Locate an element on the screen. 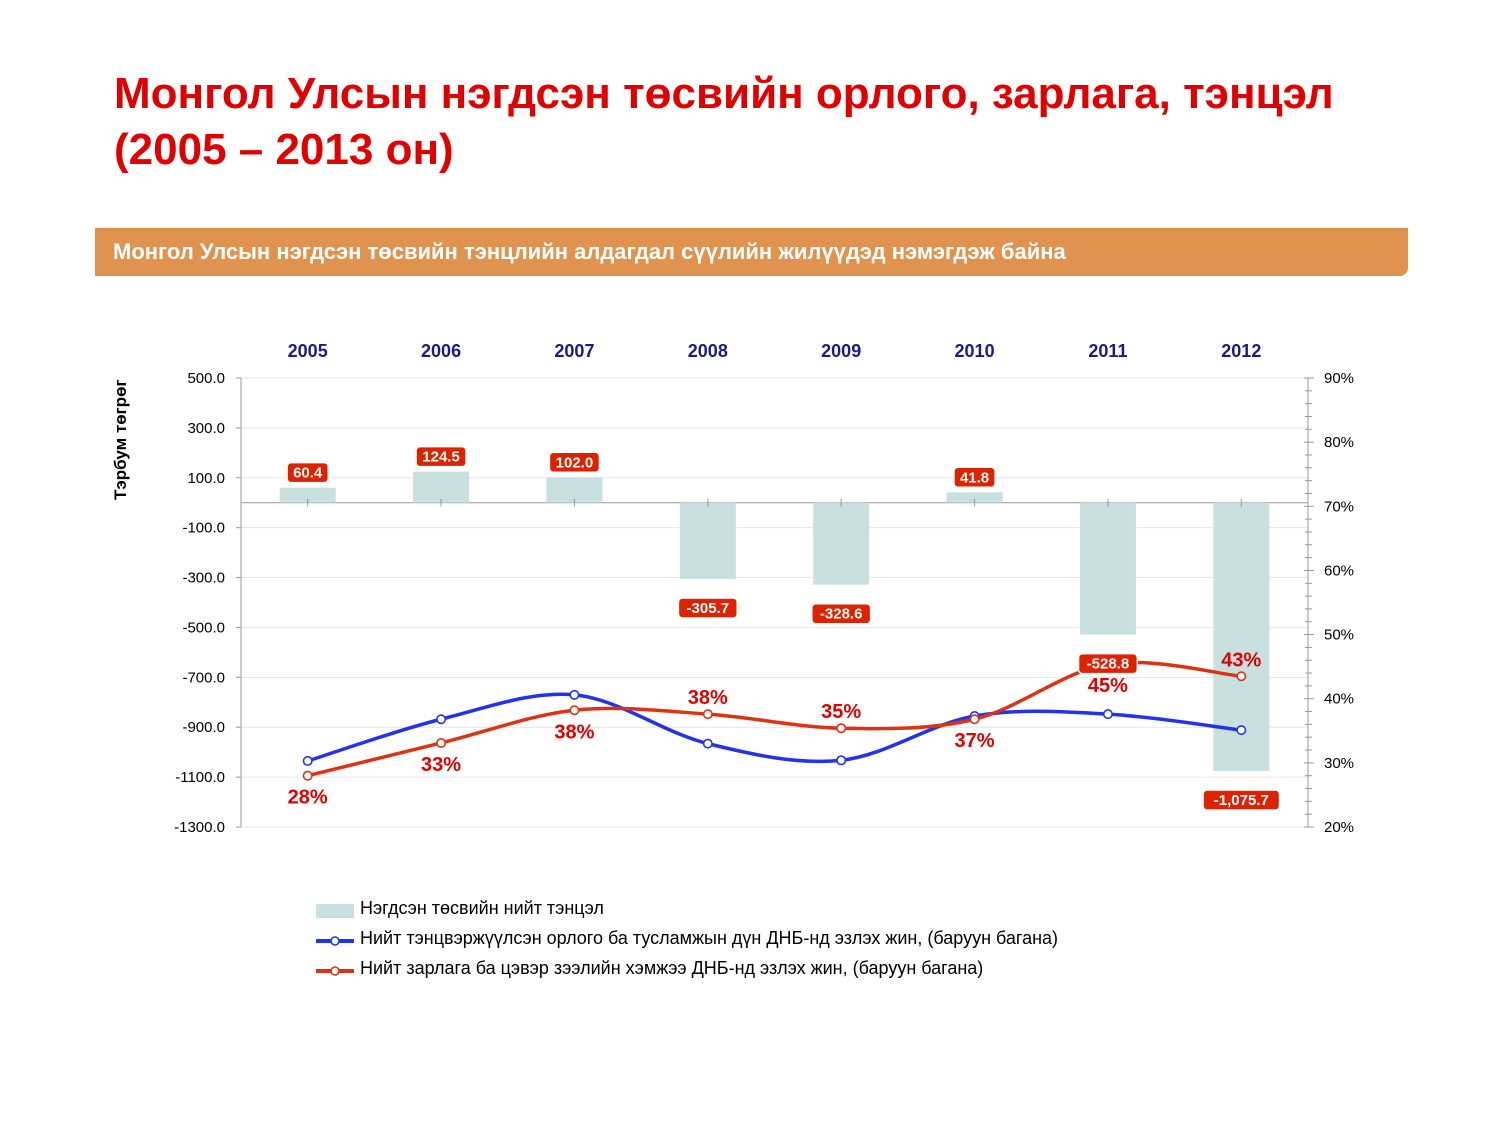 This screenshot has width=1500, height=1125. y-tick-label: -900.0 is located at coordinates (203, 727).